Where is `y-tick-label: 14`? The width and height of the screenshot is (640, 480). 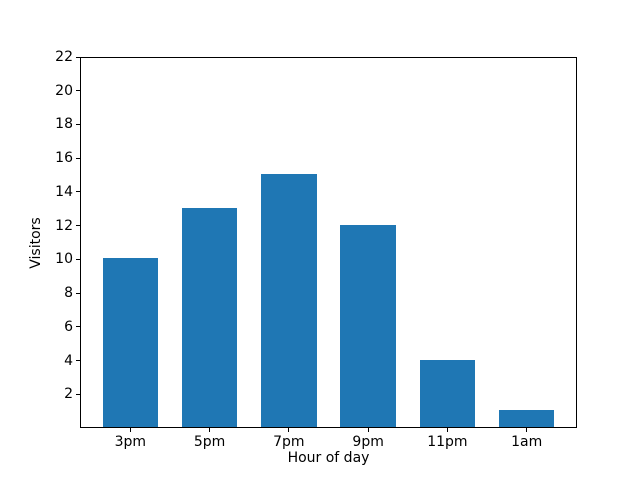
y-tick-label: 14 is located at coordinates (64, 191).